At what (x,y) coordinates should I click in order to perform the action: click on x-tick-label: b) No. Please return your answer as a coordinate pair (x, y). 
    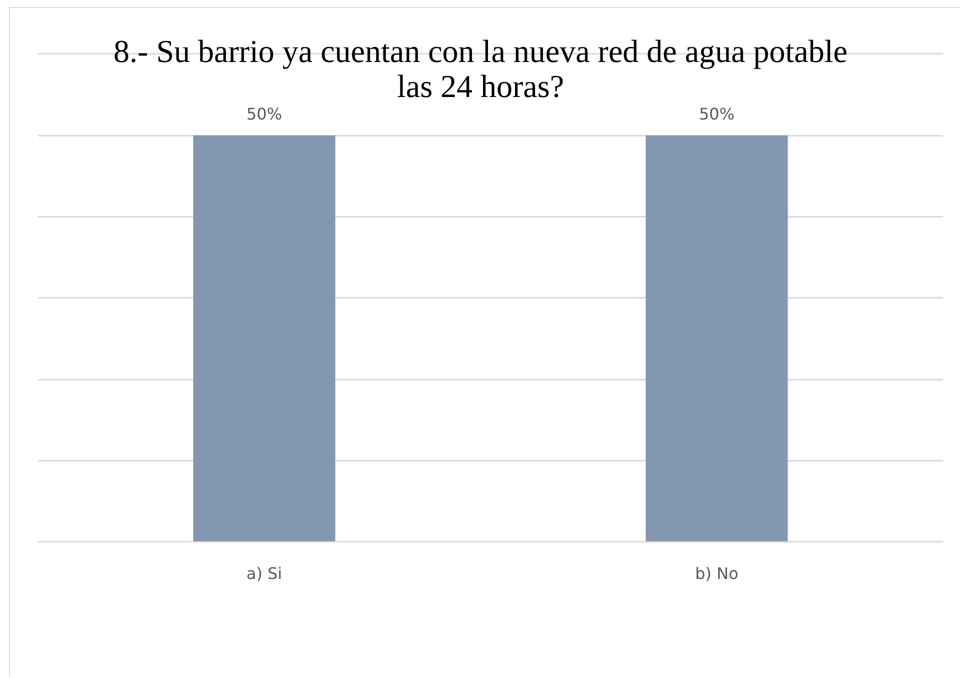
    Looking at the image, I should click on (716, 573).